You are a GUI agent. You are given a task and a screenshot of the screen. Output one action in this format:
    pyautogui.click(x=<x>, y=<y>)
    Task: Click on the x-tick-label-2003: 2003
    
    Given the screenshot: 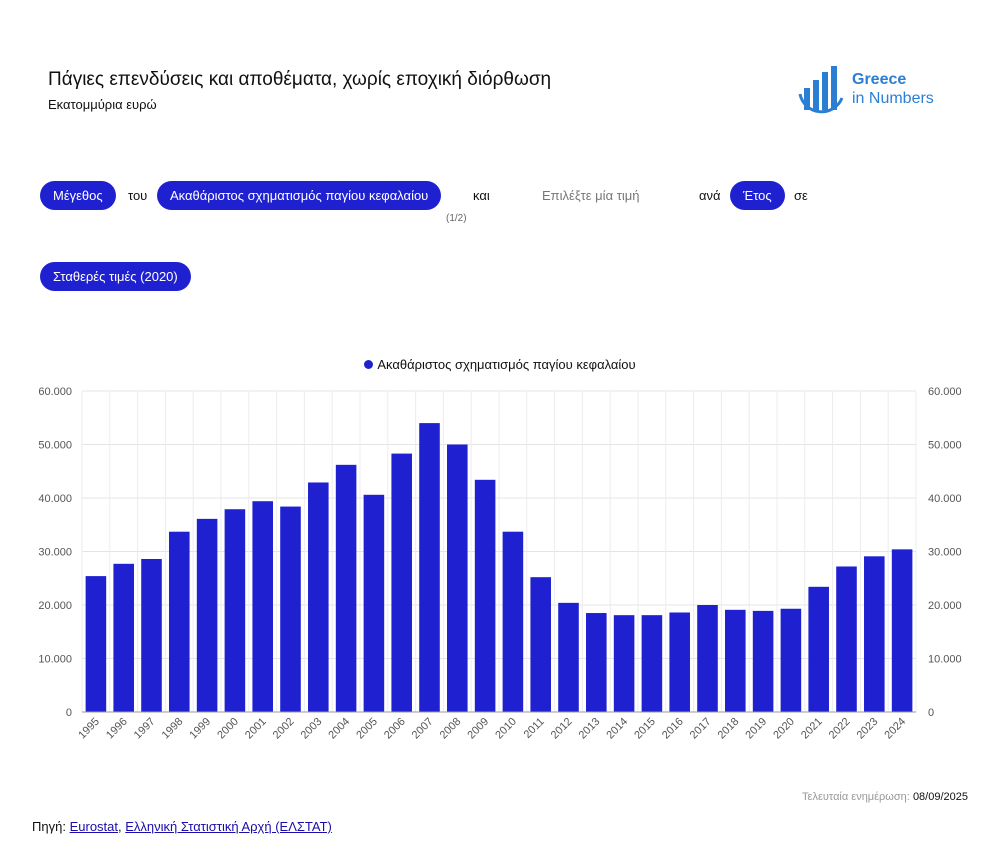 What is the action you would take?
    pyautogui.click(x=312, y=729)
    